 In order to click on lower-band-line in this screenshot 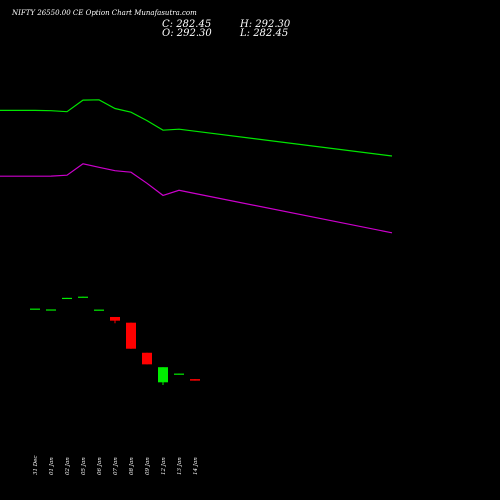, I will do `click(196, 198)`.